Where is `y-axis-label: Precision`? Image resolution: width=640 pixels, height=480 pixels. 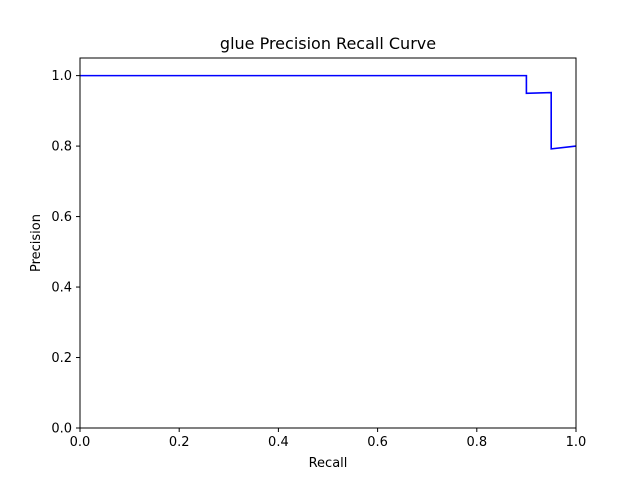
y-axis-label: Precision is located at coordinates (36, 243).